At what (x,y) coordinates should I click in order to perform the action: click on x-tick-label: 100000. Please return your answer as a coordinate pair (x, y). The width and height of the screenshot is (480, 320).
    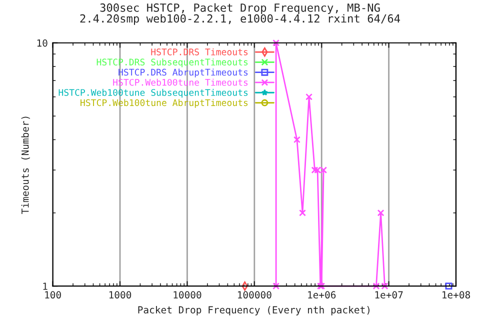
    Looking at the image, I should click on (255, 295).